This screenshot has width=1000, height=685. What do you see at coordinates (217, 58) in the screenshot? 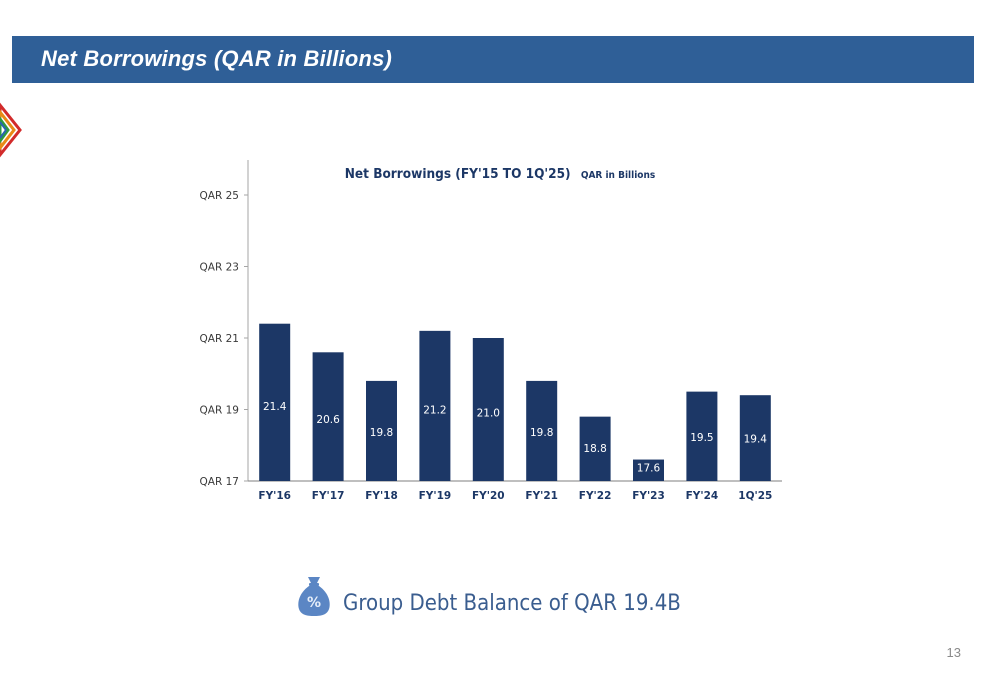
I see `page-title: Net Borrowings (QAR in Billions)` at bounding box center [217, 58].